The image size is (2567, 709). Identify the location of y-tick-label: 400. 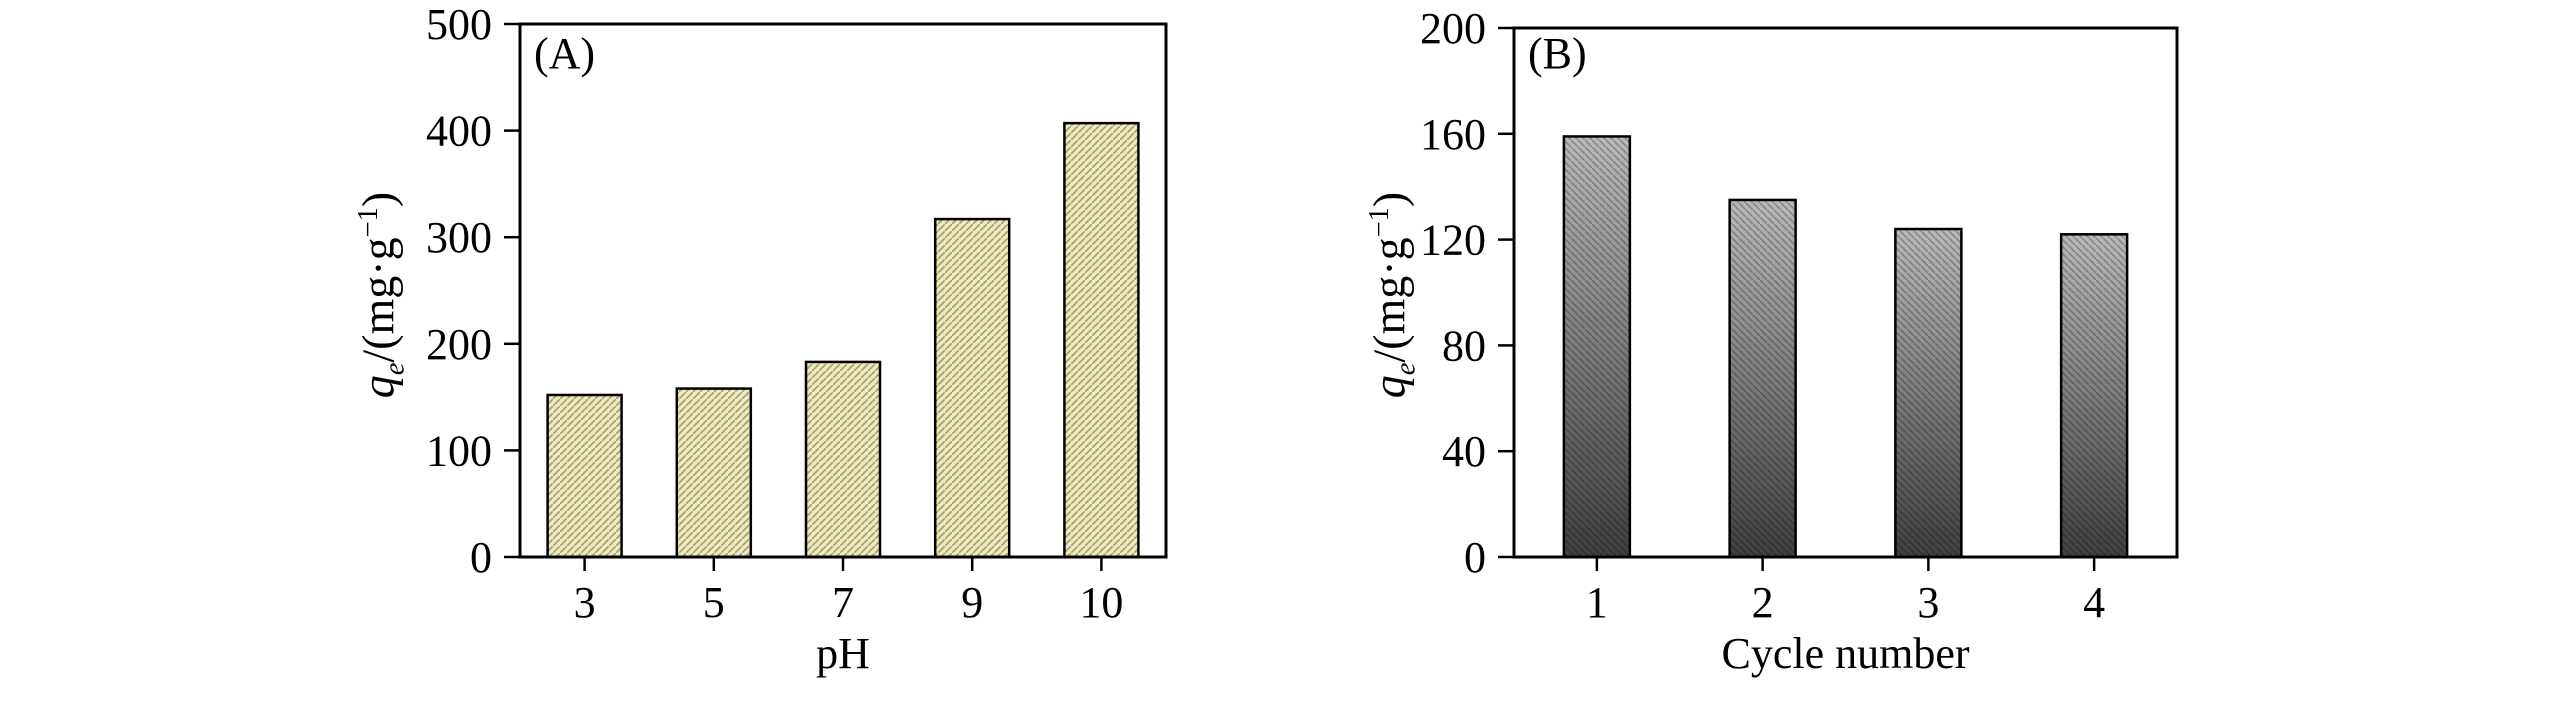
(459, 131).